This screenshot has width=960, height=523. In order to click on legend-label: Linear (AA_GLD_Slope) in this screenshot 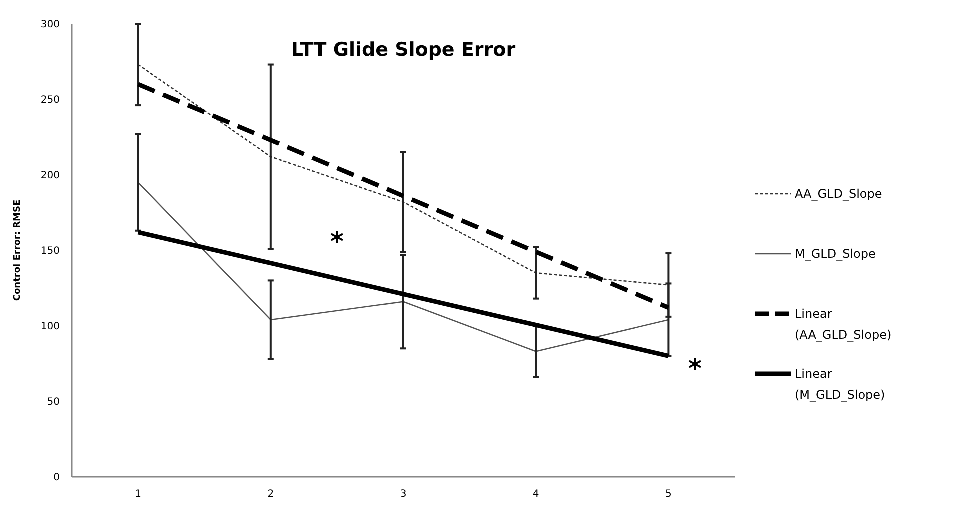, I will do `click(843, 324)`.